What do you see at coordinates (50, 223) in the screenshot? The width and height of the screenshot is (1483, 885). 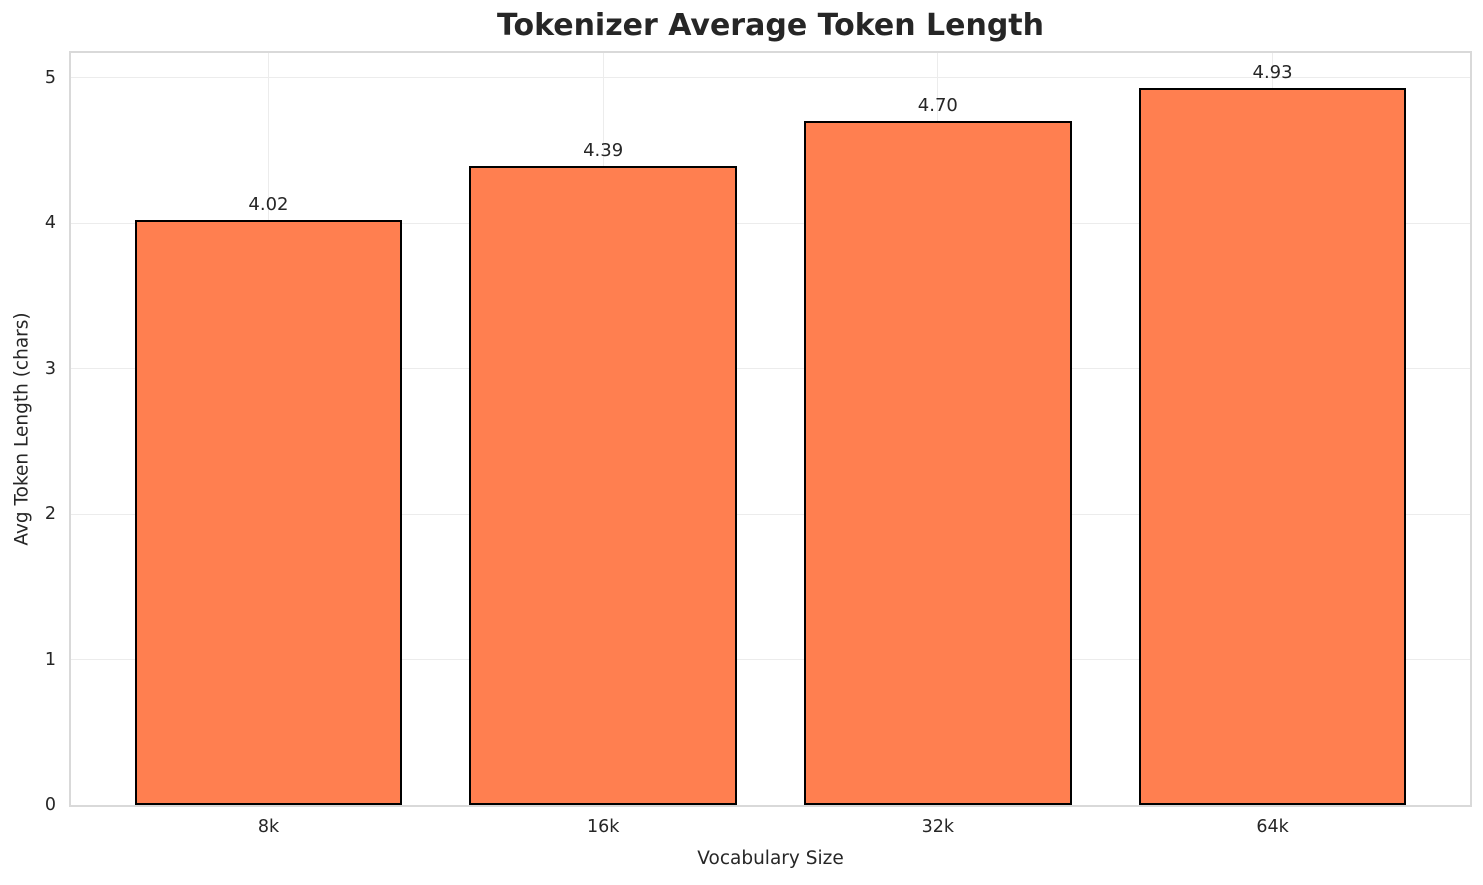 I see `y-tick-label: 4` at bounding box center [50, 223].